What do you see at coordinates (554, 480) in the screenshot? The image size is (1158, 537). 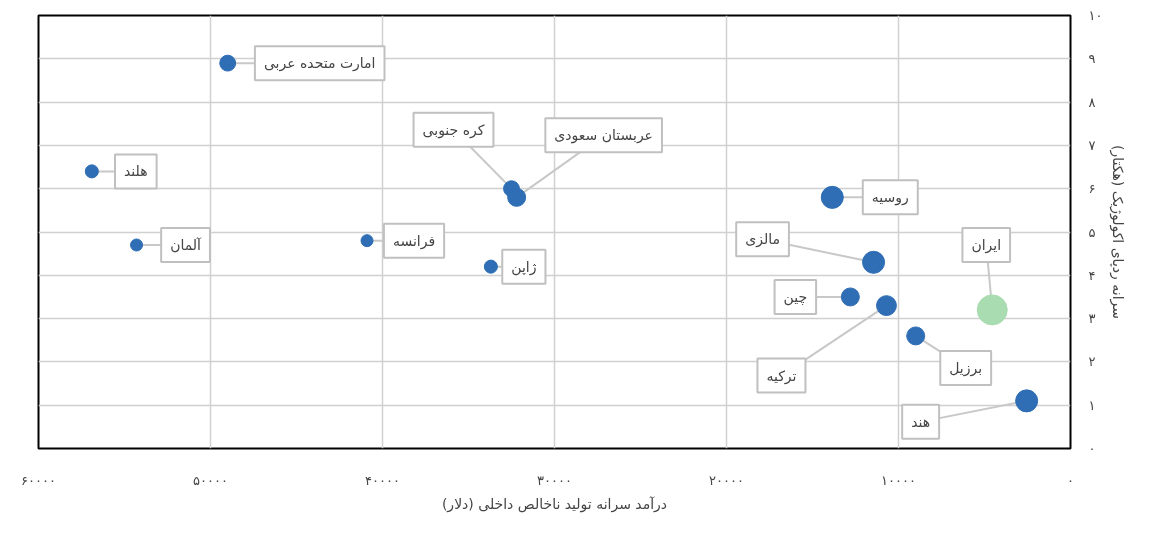 I see `x-tick-label: ۳۰۰۰۰` at bounding box center [554, 480].